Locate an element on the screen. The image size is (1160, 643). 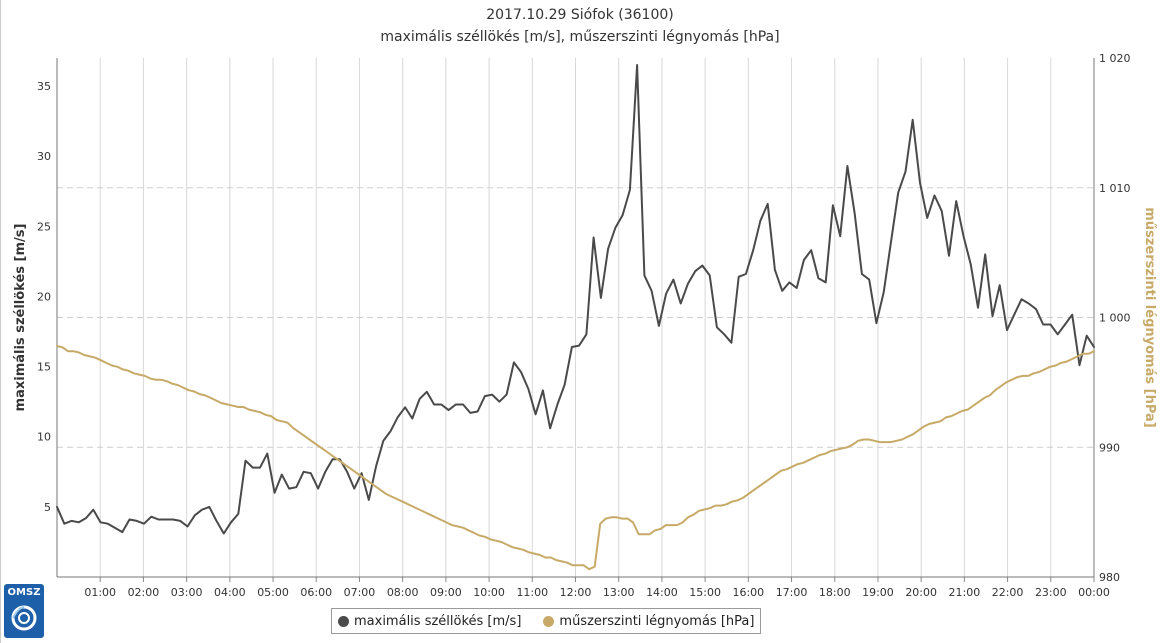
legend-item-pressure: műszerszinti légnyomás [hPa] is located at coordinates (648, 621).